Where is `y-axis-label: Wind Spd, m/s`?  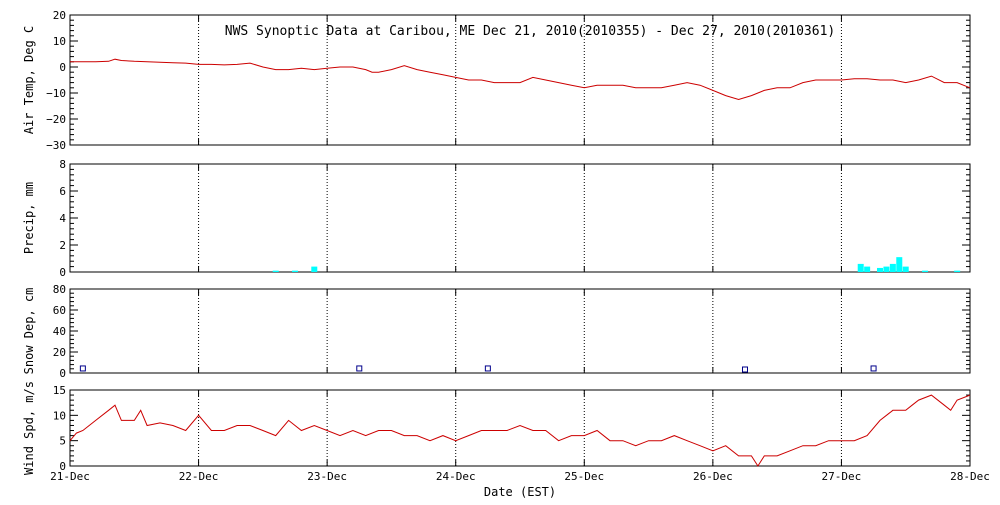
y-axis-label: Wind Spd, m/s is located at coordinates (29, 428).